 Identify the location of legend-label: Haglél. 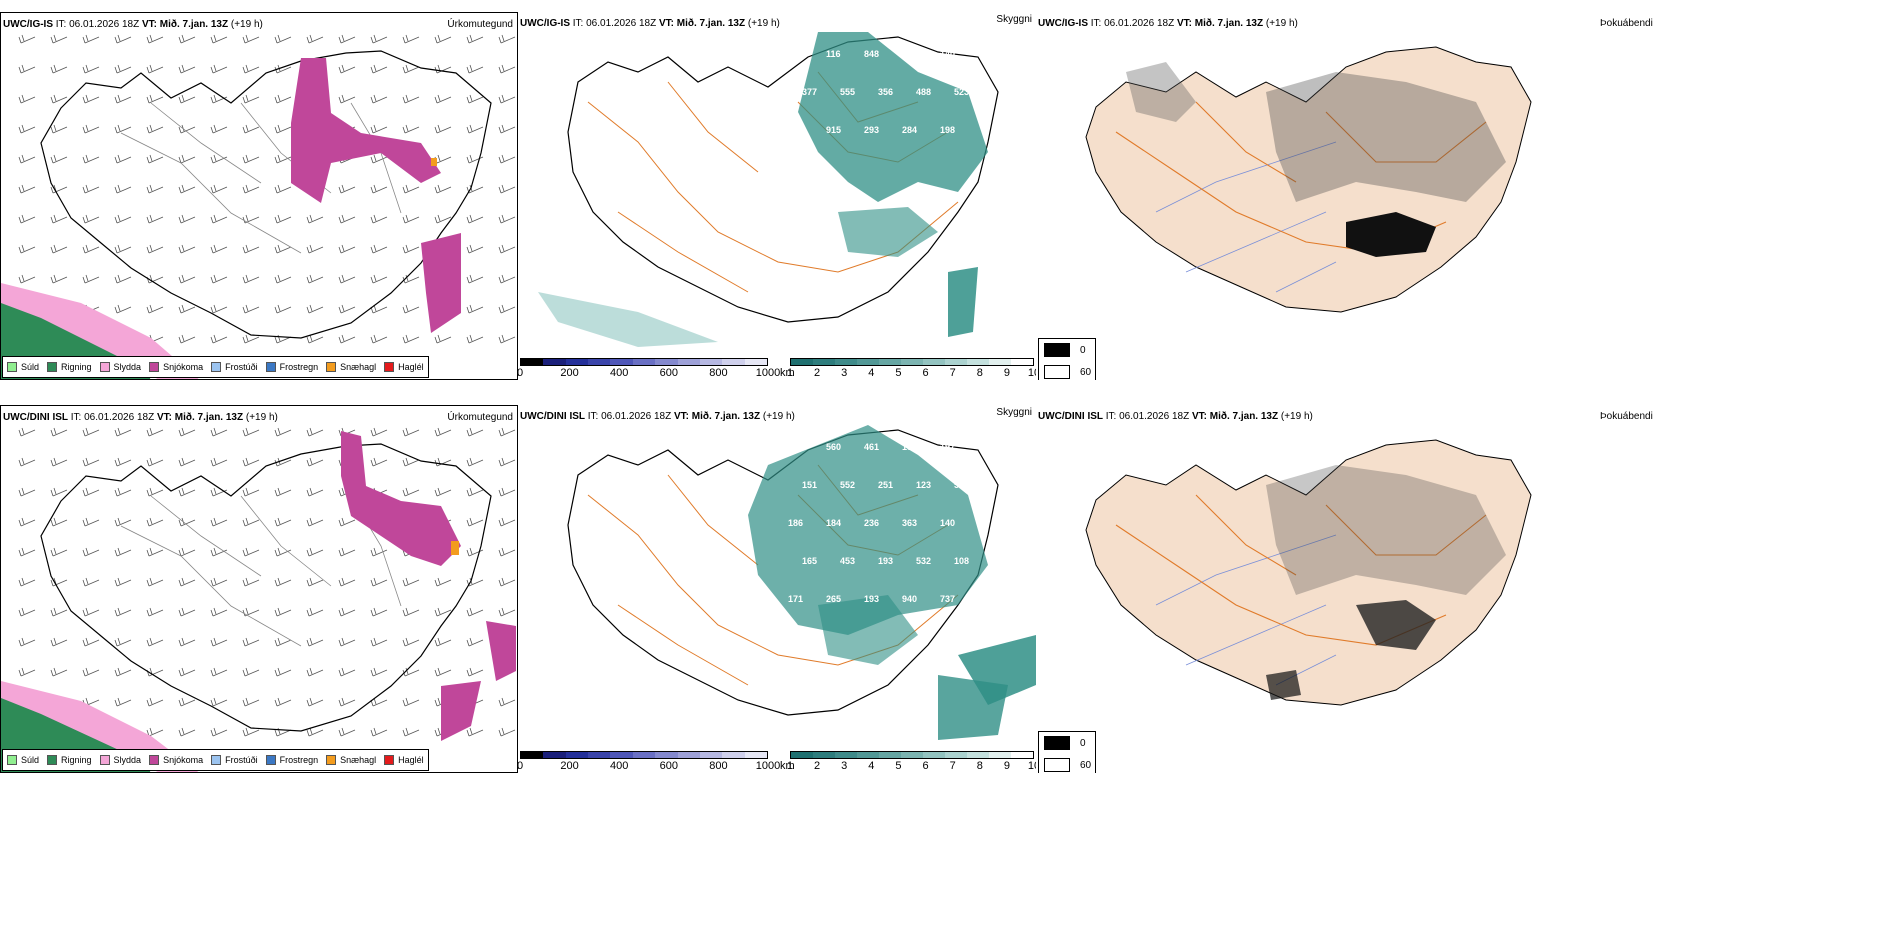
(411, 760).